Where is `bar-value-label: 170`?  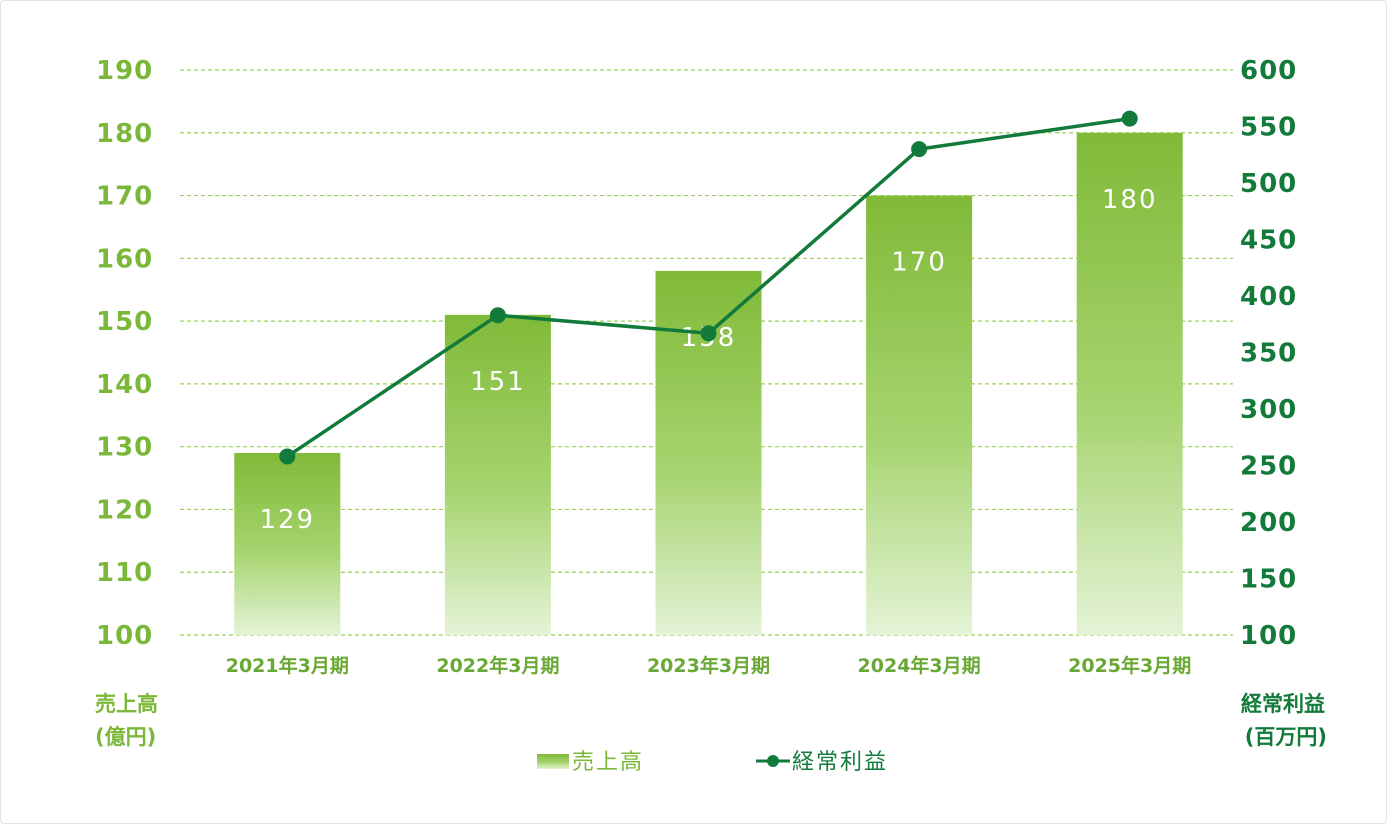 bar-value-label: 170 is located at coordinates (919, 263).